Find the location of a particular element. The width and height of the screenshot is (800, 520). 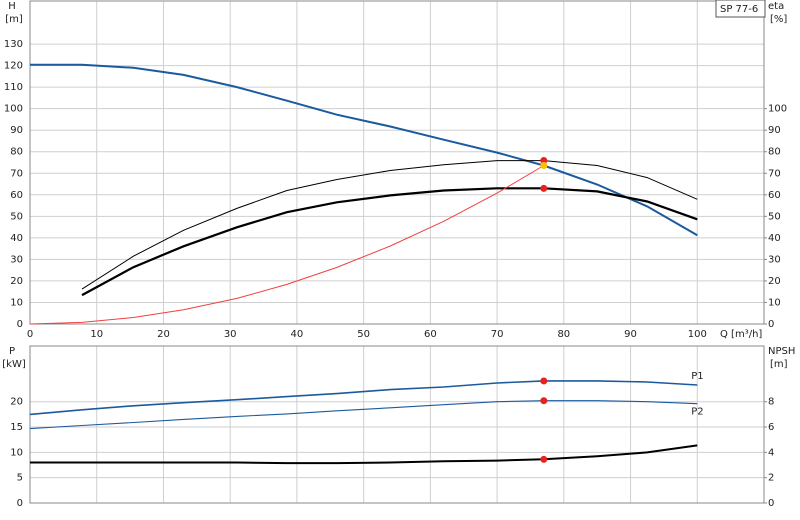

x-tick-label: 50 is located at coordinates (363, 334).